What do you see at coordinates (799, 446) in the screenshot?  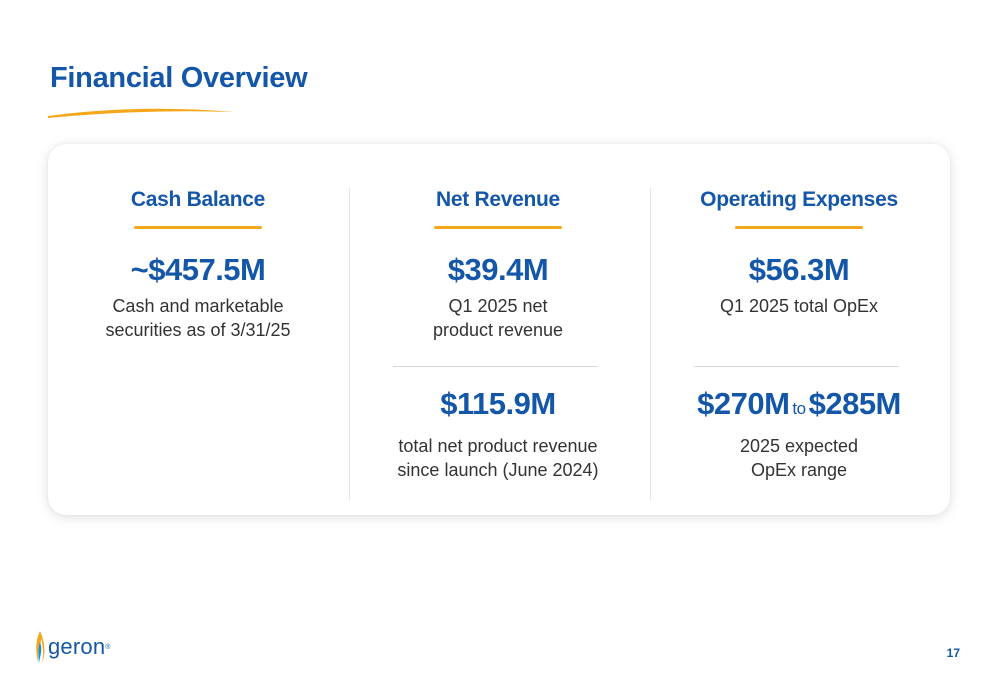 I see `opex-range-caption-line1: 2025 expected` at bounding box center [799, 446].